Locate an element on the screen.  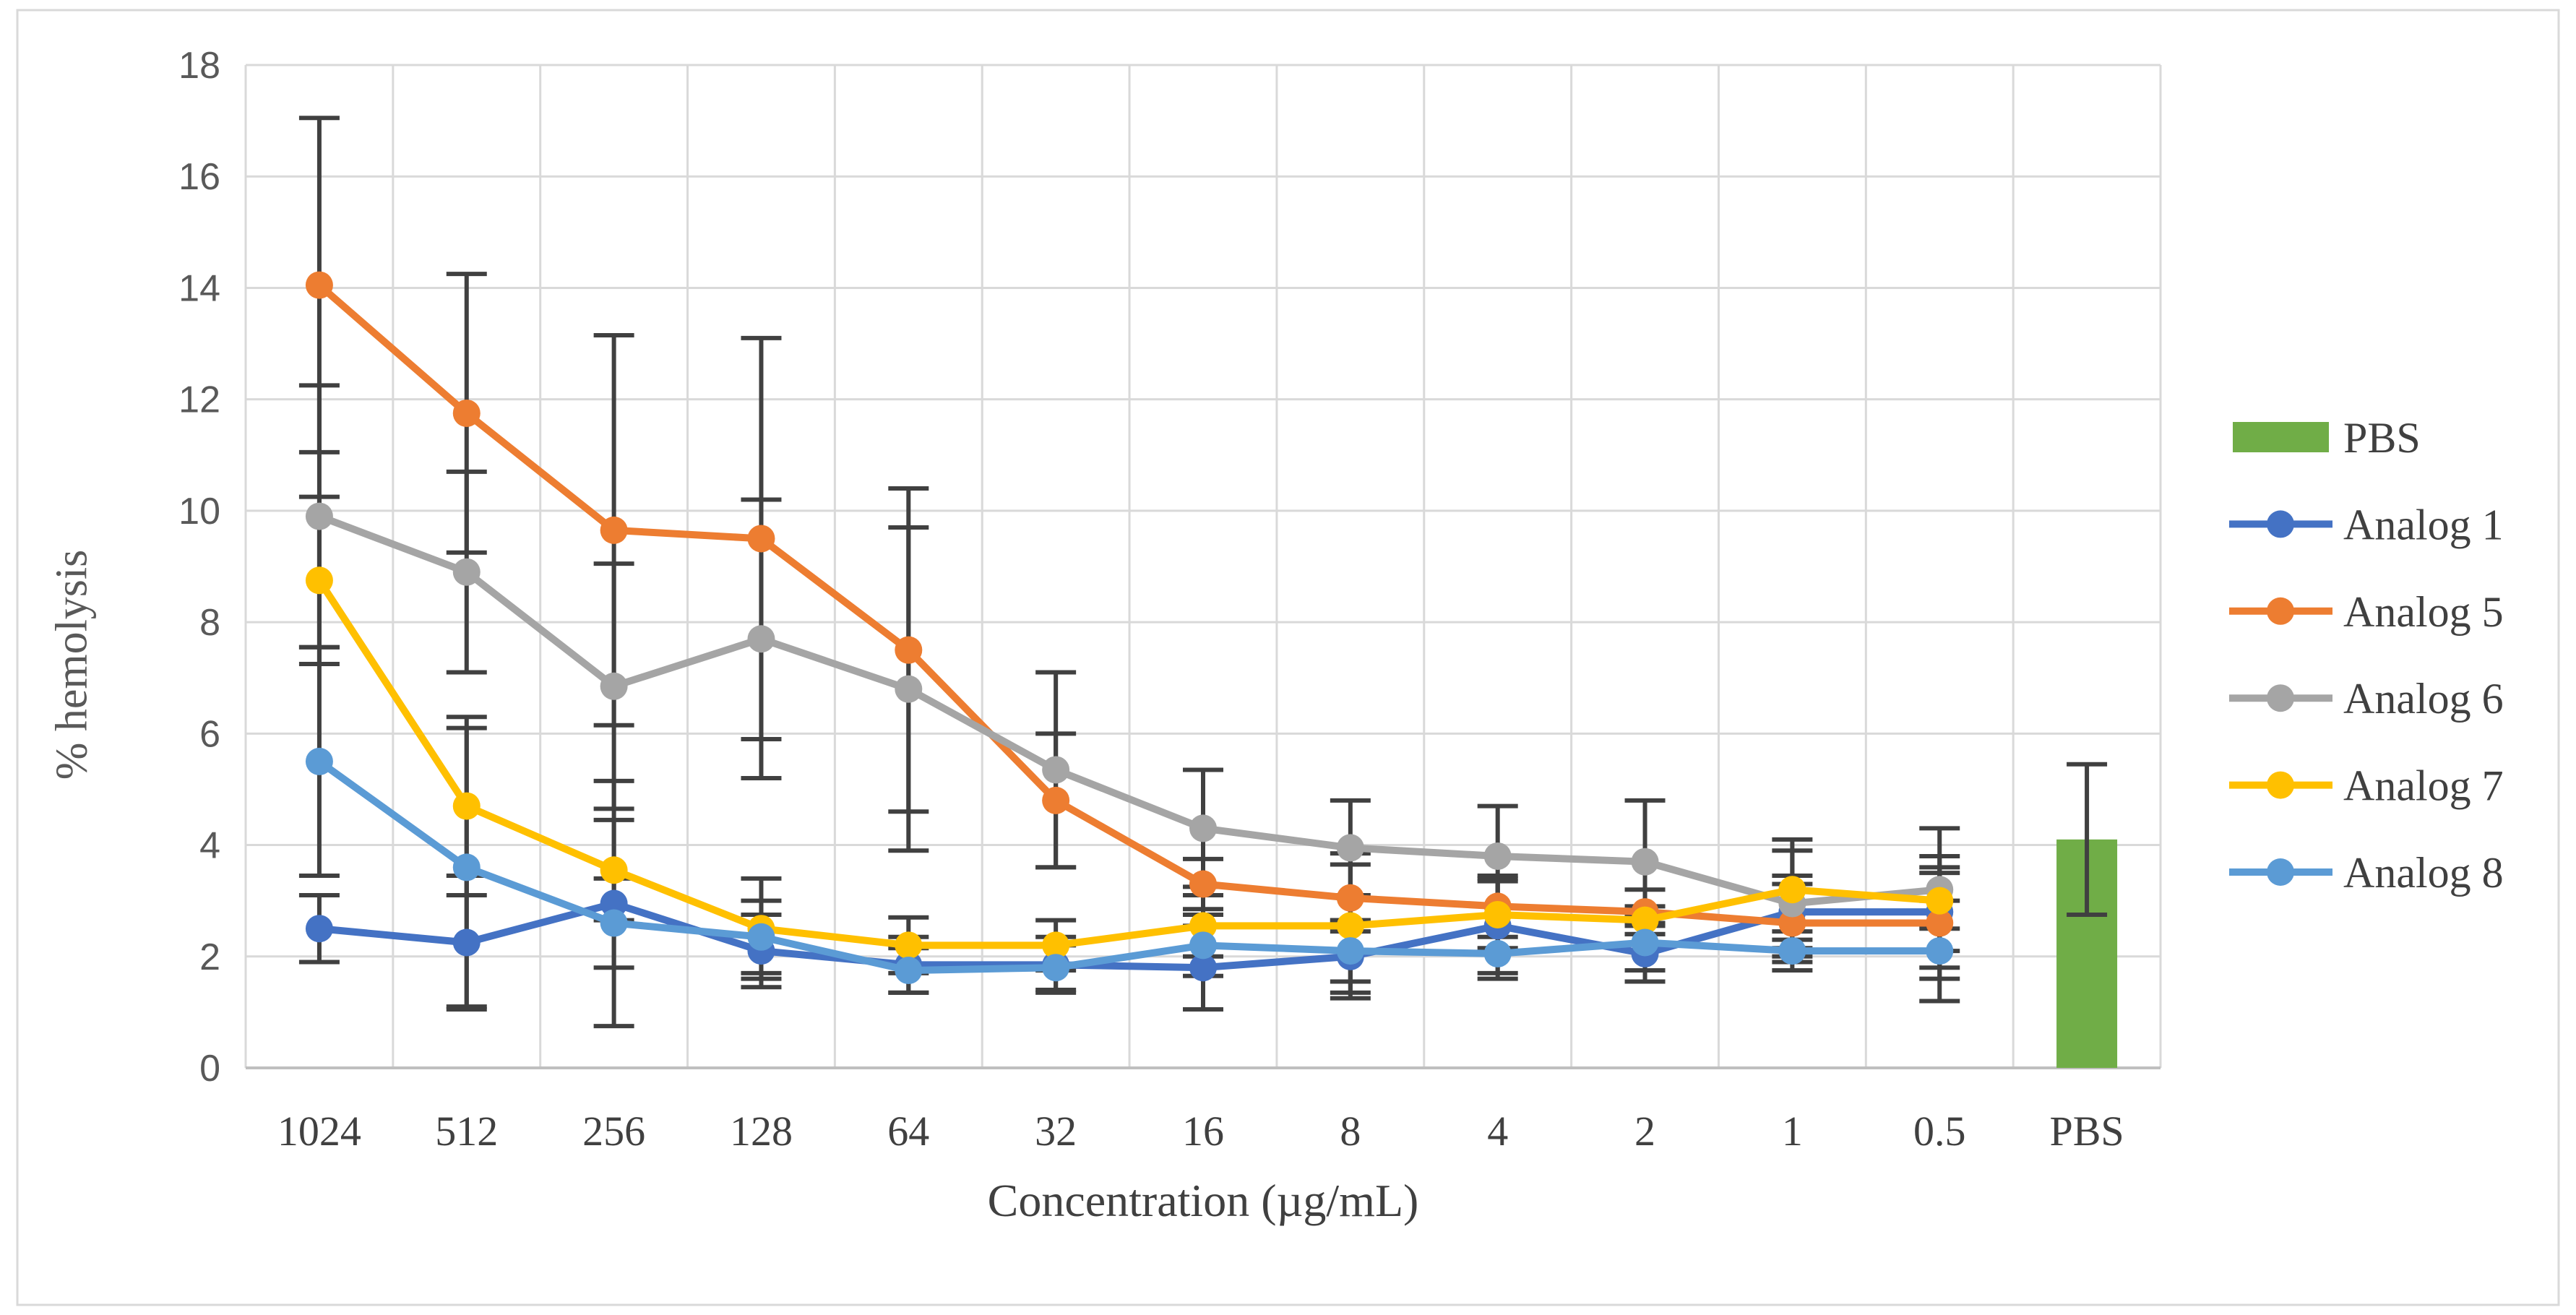
y-tick-label: 10 is located at coordinates (199, 512).